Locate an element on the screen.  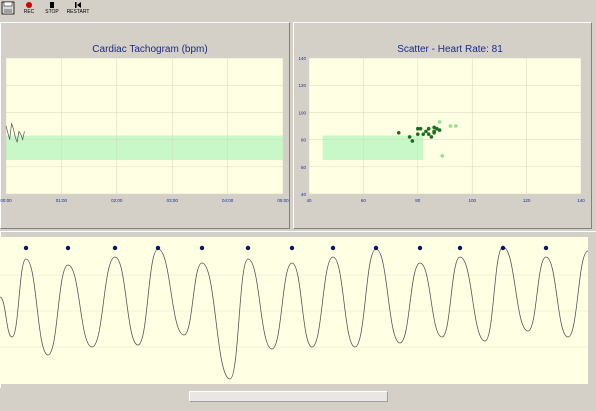
save-button is located at coordinates (8, 8).